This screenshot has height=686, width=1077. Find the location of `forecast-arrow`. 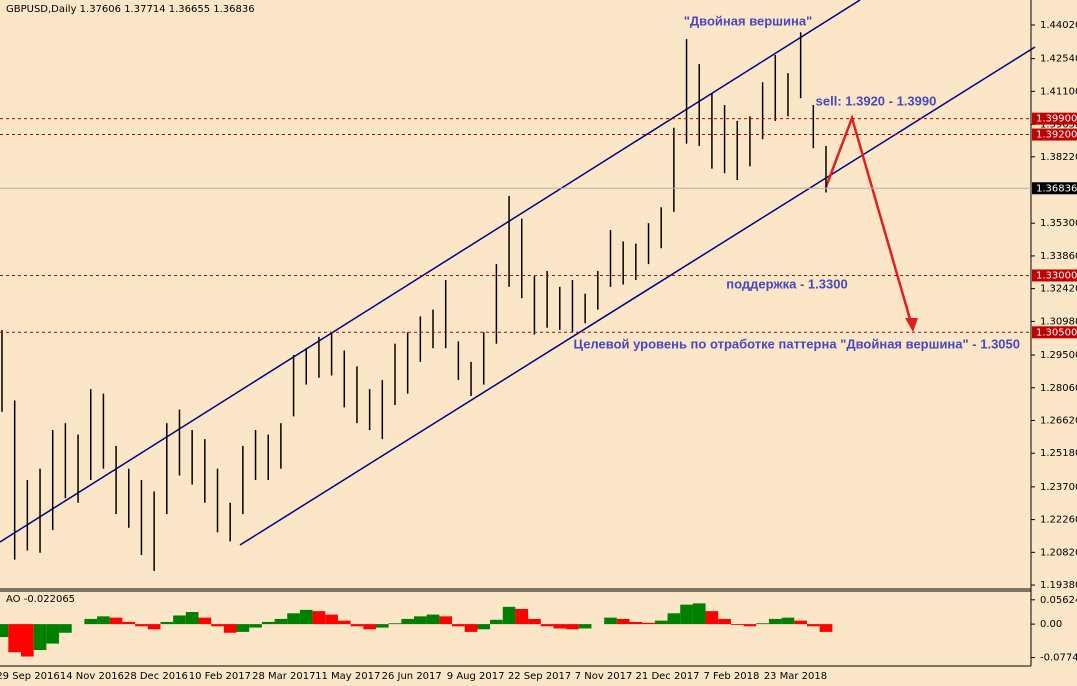

forecast-arrow is located at coordinates (869, 220).